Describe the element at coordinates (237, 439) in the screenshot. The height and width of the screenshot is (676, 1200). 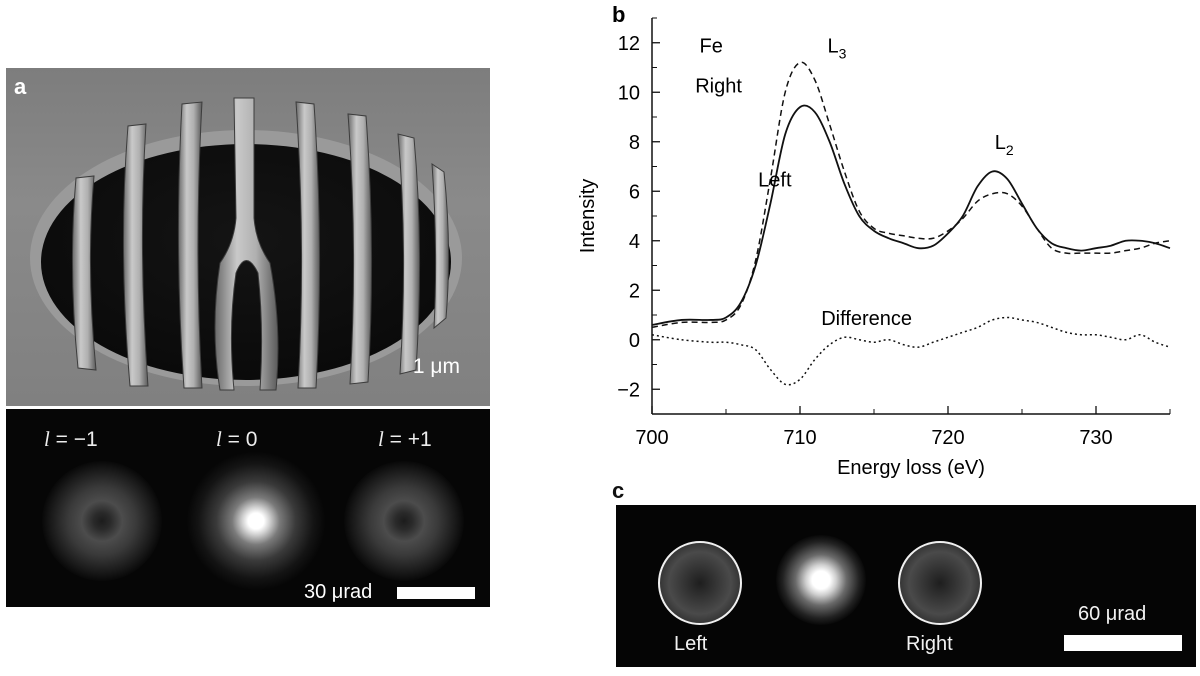
I see `order-label-0: l = 0` at that location.